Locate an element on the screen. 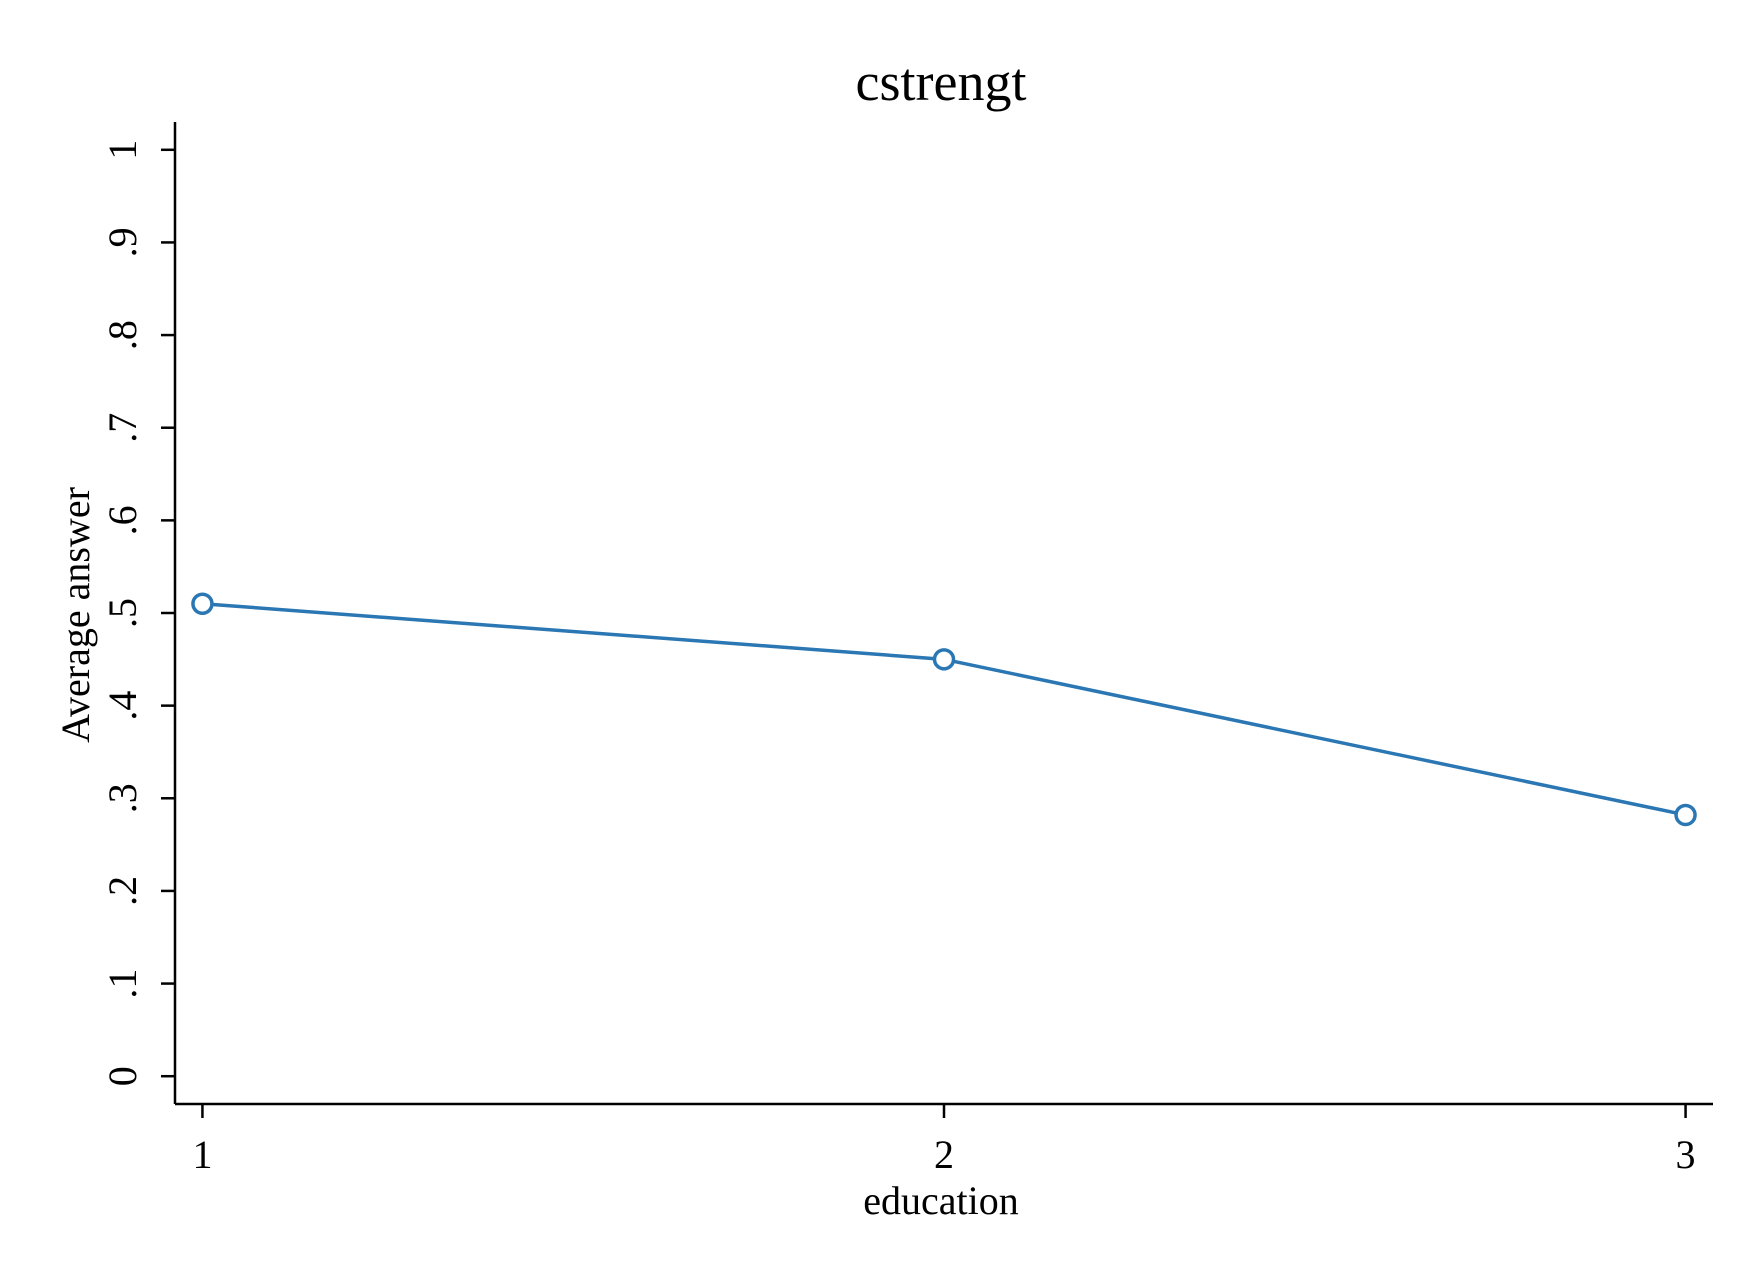 The image size is (1753, 1274). y-tick-label: .7 is located at coordinates (122, 428).